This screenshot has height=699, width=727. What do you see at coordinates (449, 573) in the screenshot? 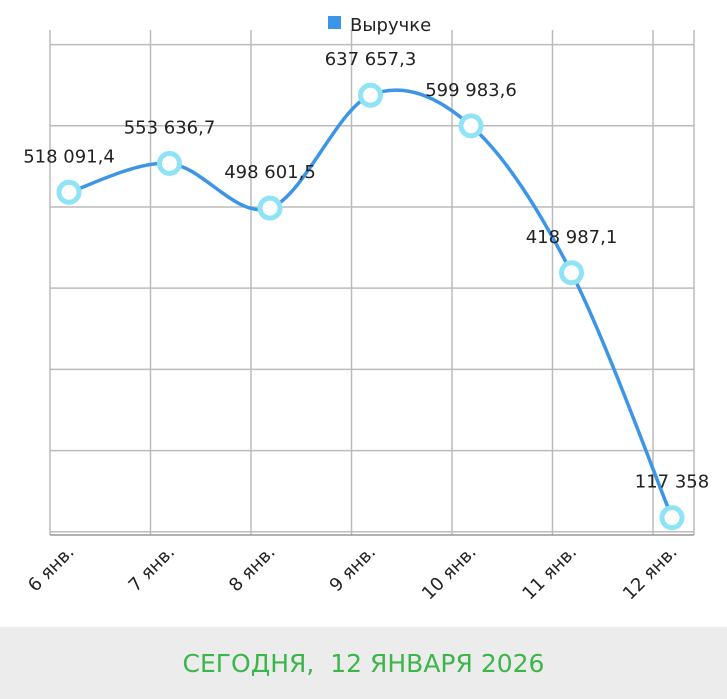
I see `x-tick-label: 10 янв.` at bounding box center [449, 573].